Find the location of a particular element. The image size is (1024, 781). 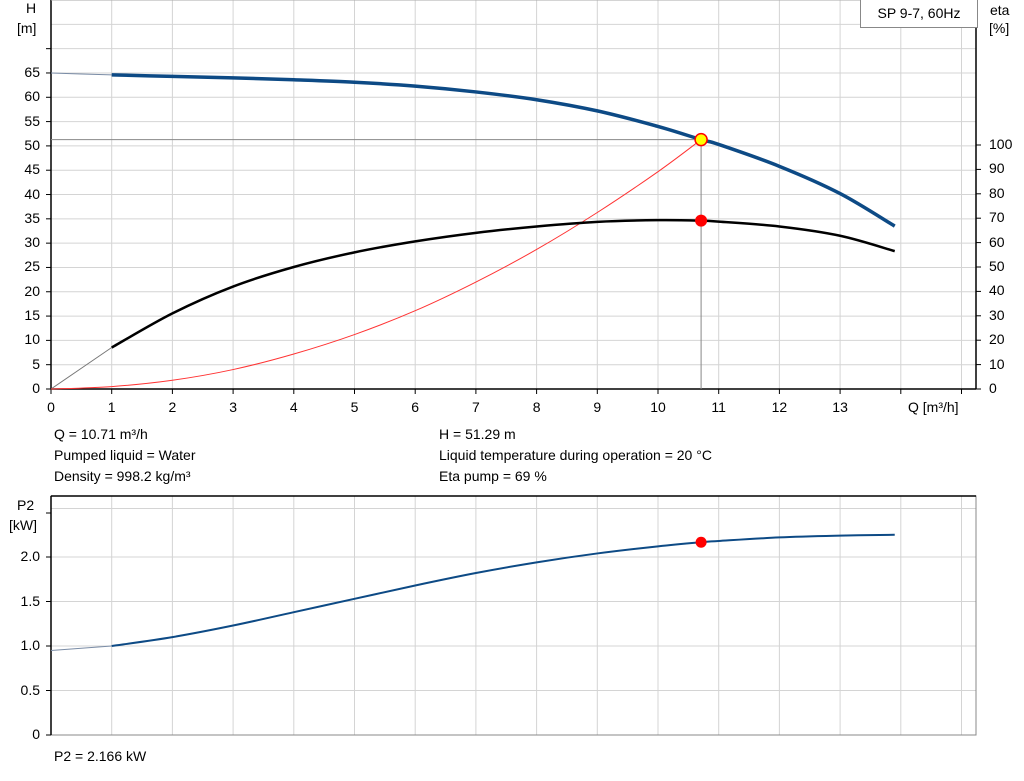

tick-label: 35 is located at coordinates (32, 217).